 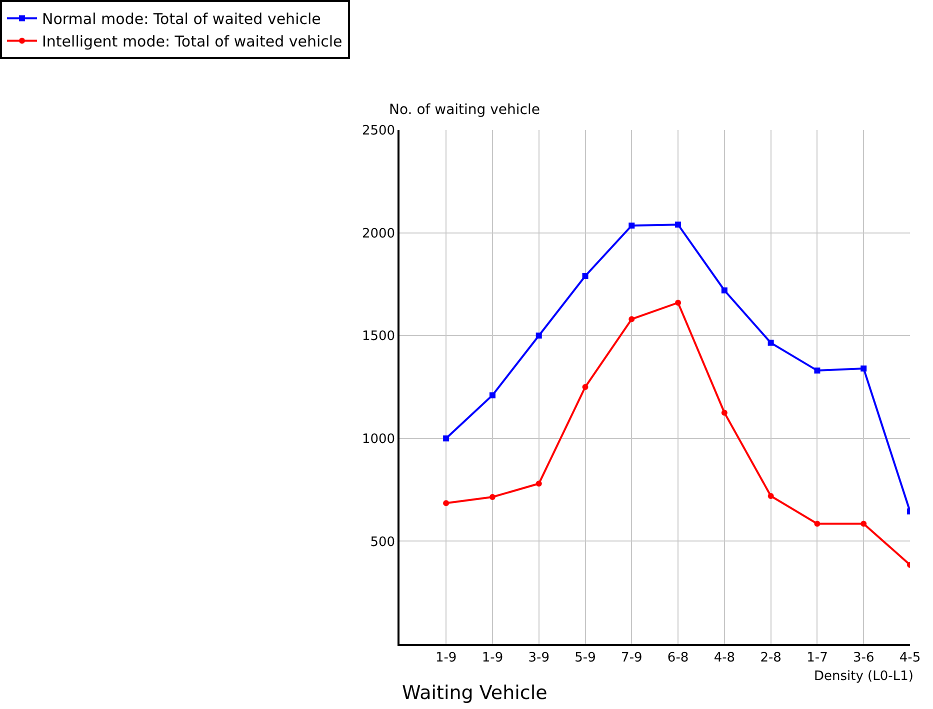 What do you see at coordinates (379, 131) in the screenshot?
I see `y-tick-label: 2500` at bounding box center [379, 131].